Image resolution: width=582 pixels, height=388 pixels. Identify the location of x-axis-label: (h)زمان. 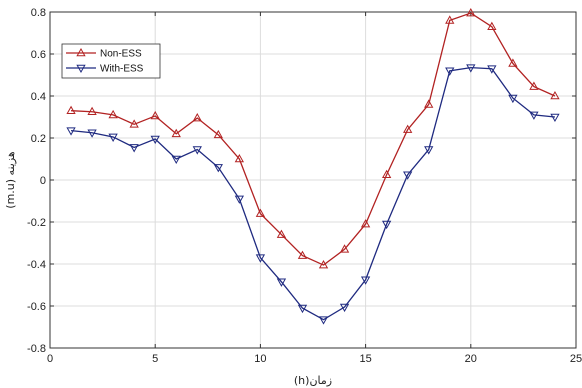
(313, 380).